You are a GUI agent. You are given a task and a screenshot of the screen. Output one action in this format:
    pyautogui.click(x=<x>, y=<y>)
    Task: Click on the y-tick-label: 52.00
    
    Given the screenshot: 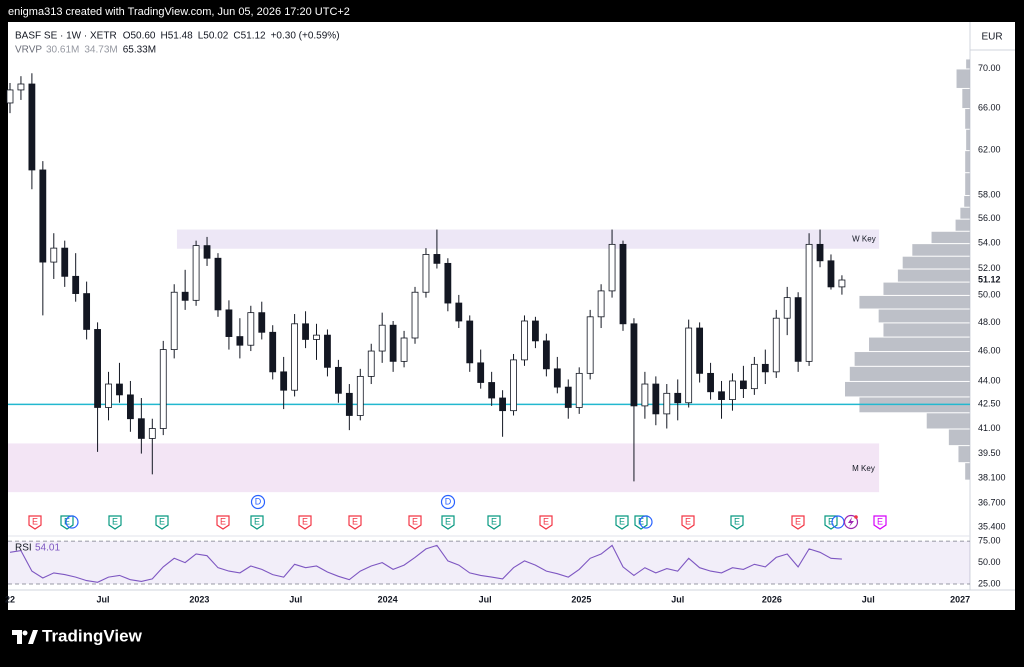 What is the action you would take?
    pyautogui.click(x=989, y=268)
    